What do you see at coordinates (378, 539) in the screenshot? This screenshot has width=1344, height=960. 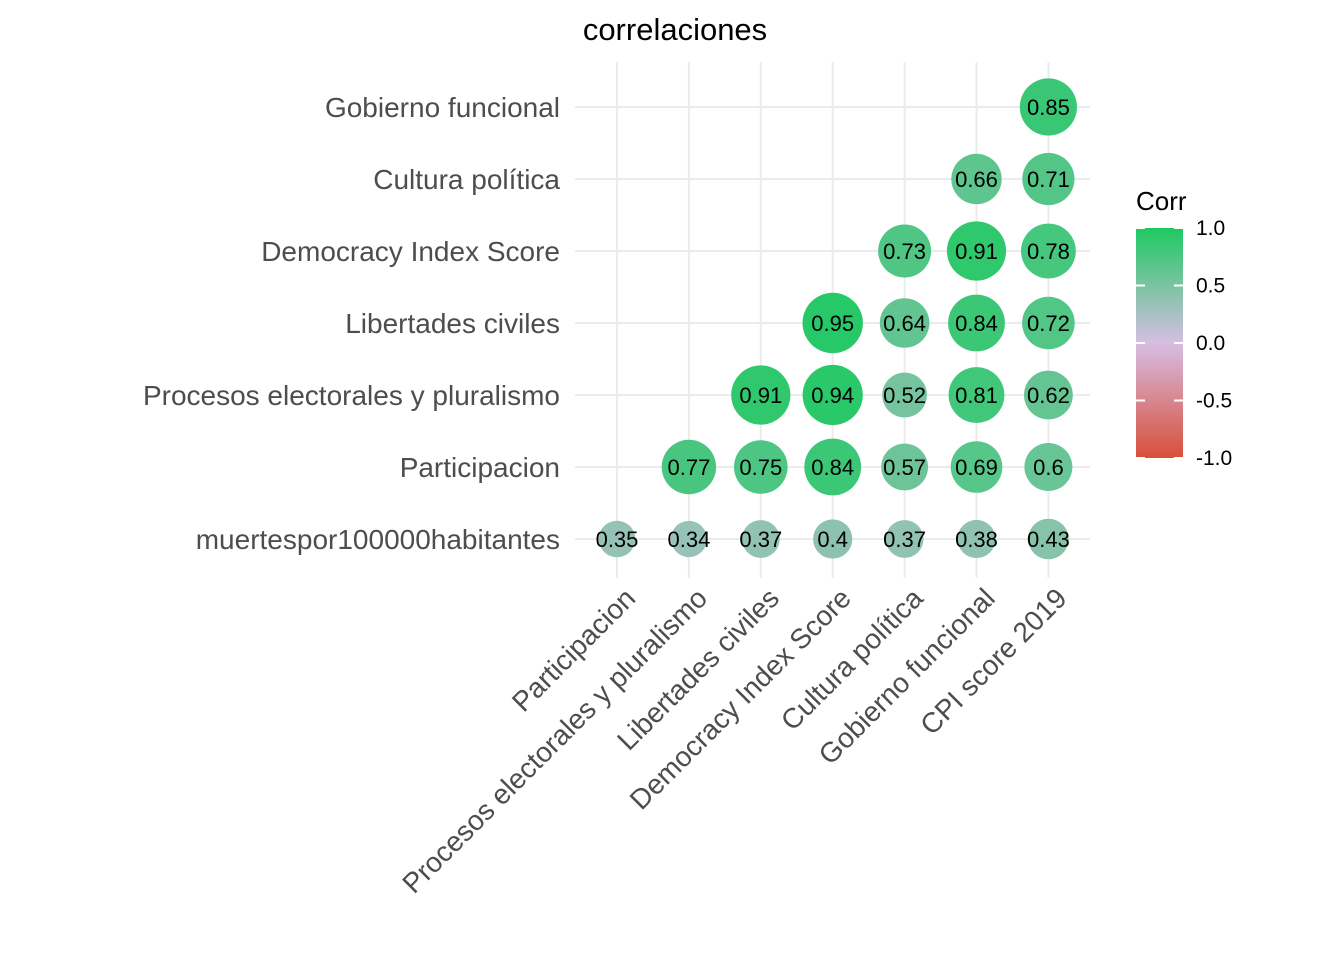 I see `y-tick-label: muertespor100000habitantes` at bounding box center [378, 539].